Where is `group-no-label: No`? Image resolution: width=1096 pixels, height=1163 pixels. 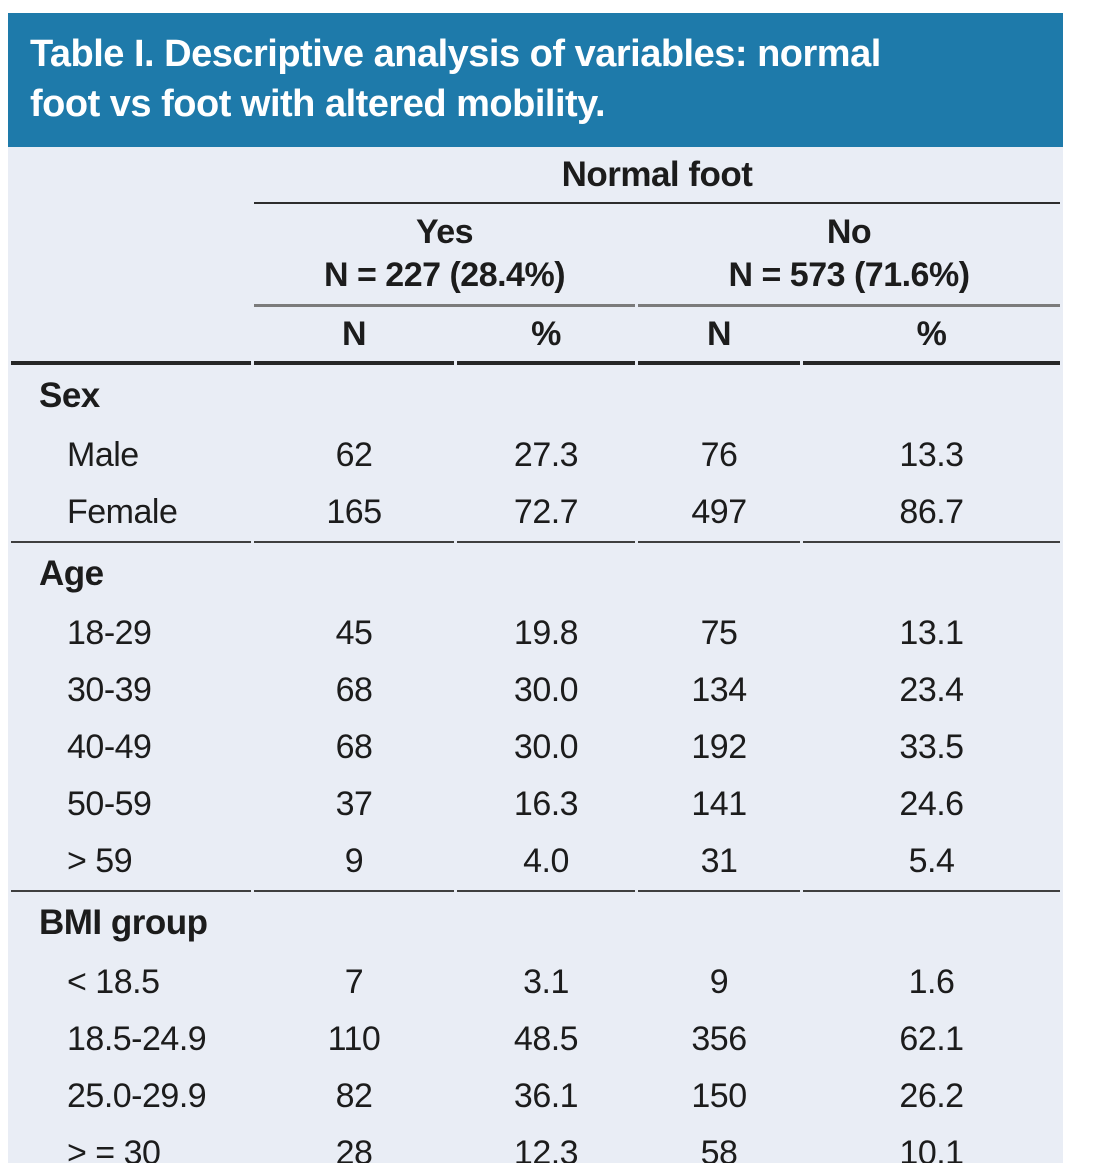 group-no-label: No is located at coordinates (849, 232).